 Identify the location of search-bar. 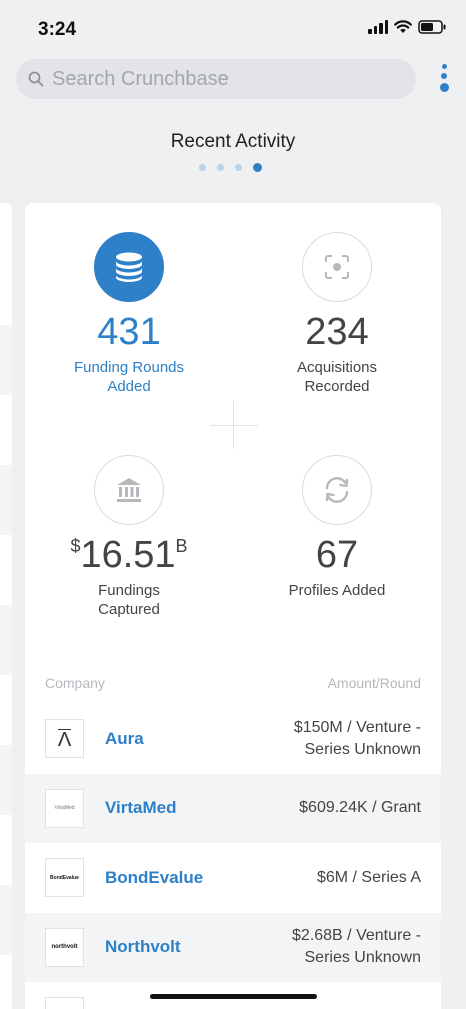
(216, 79).